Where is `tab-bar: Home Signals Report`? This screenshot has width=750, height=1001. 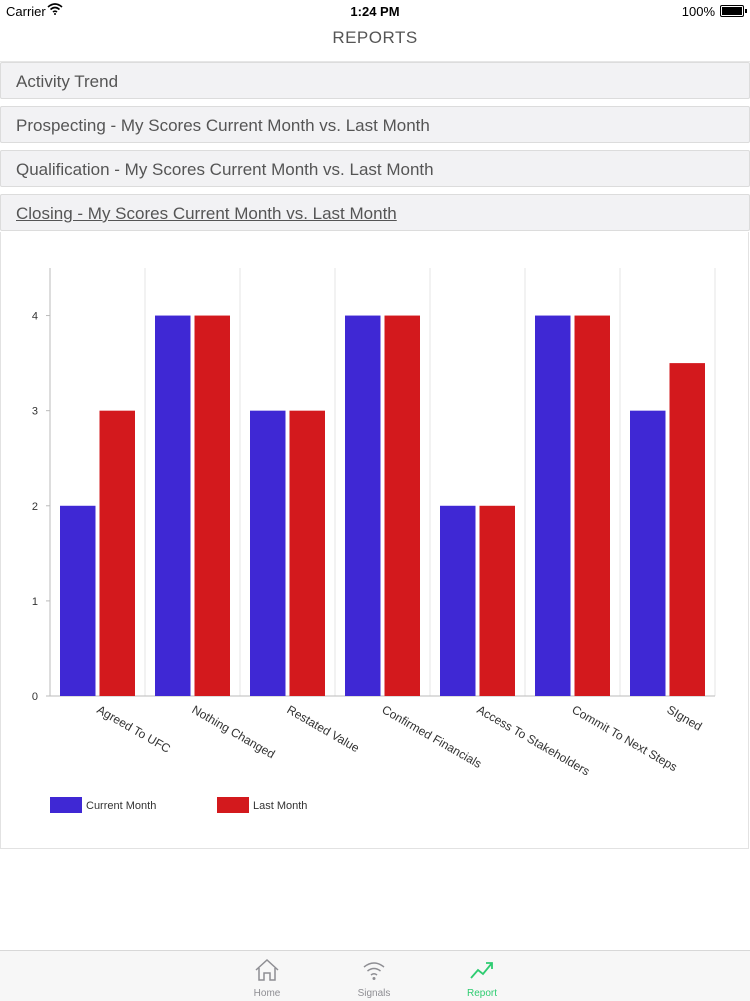 tab-bar: Home Signals Report is located at coordinates (375, 975).